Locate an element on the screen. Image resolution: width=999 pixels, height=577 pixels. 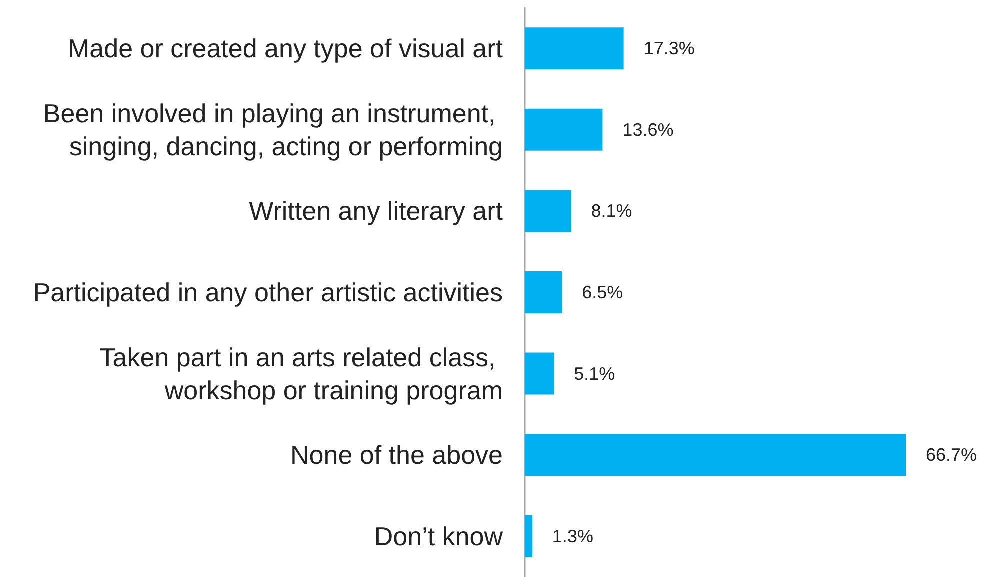
y-tick-label: None of the above is located at coordinates (396, 455).